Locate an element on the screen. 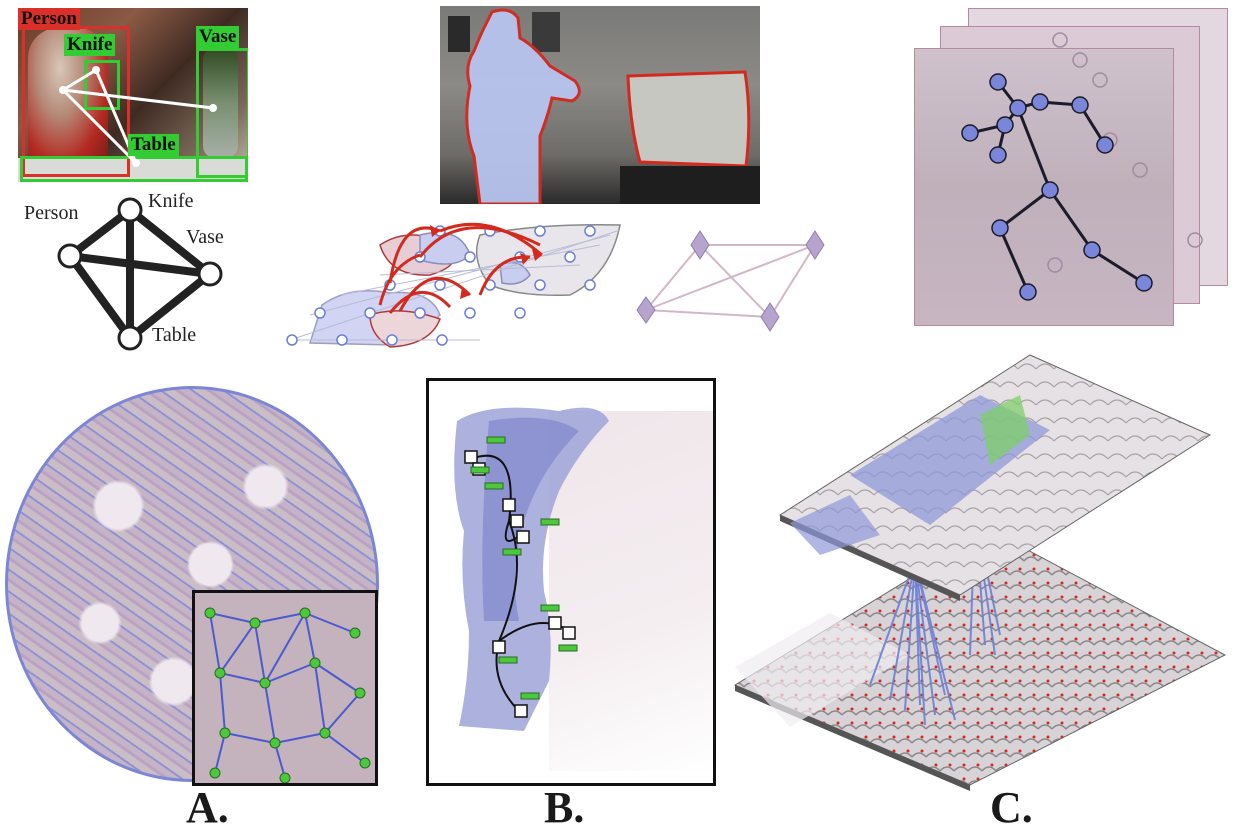 The image size is (1247, 833). graph-node-knife is located at coordinates (130, 210).